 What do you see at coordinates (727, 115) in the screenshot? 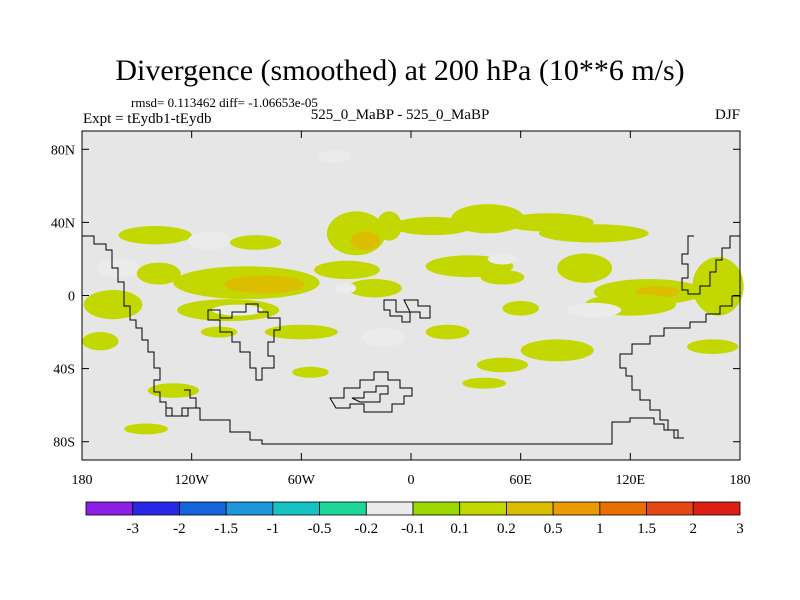
I see `season-label: DJF` at bounding box center [727, 115].